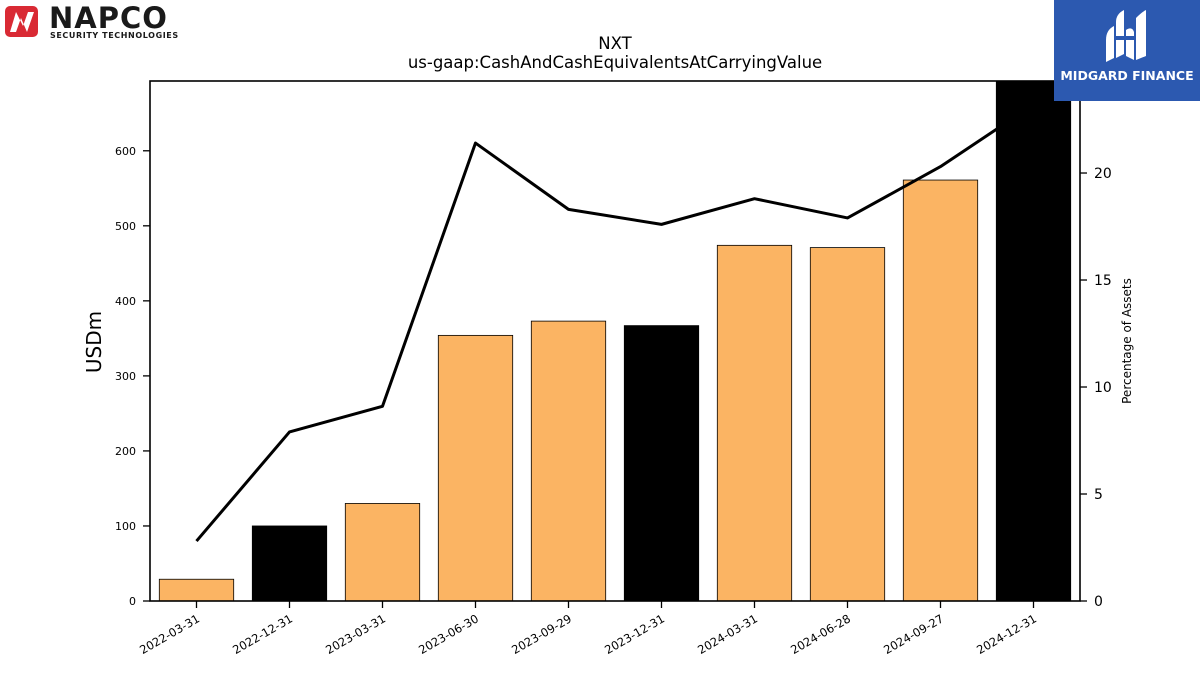 The width and height of the screenshot is (1200, 675). Describe the element at coordinates (114, 35) in the screenshot. I see `napco-tagline: SECURITY TECHNOLOGIES` at that location.